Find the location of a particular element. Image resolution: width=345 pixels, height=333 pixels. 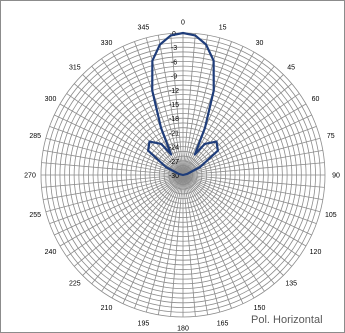

angle-tick-label: 60 is located at coordinates (316, 99).